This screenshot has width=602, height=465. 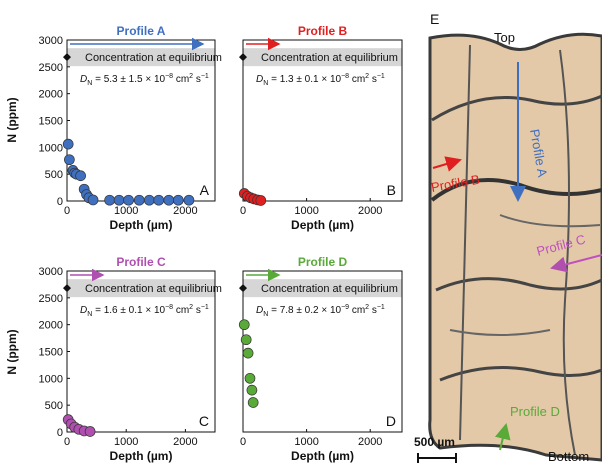 I want to click on panel-b-letter: B, so click(x=391, y=190).